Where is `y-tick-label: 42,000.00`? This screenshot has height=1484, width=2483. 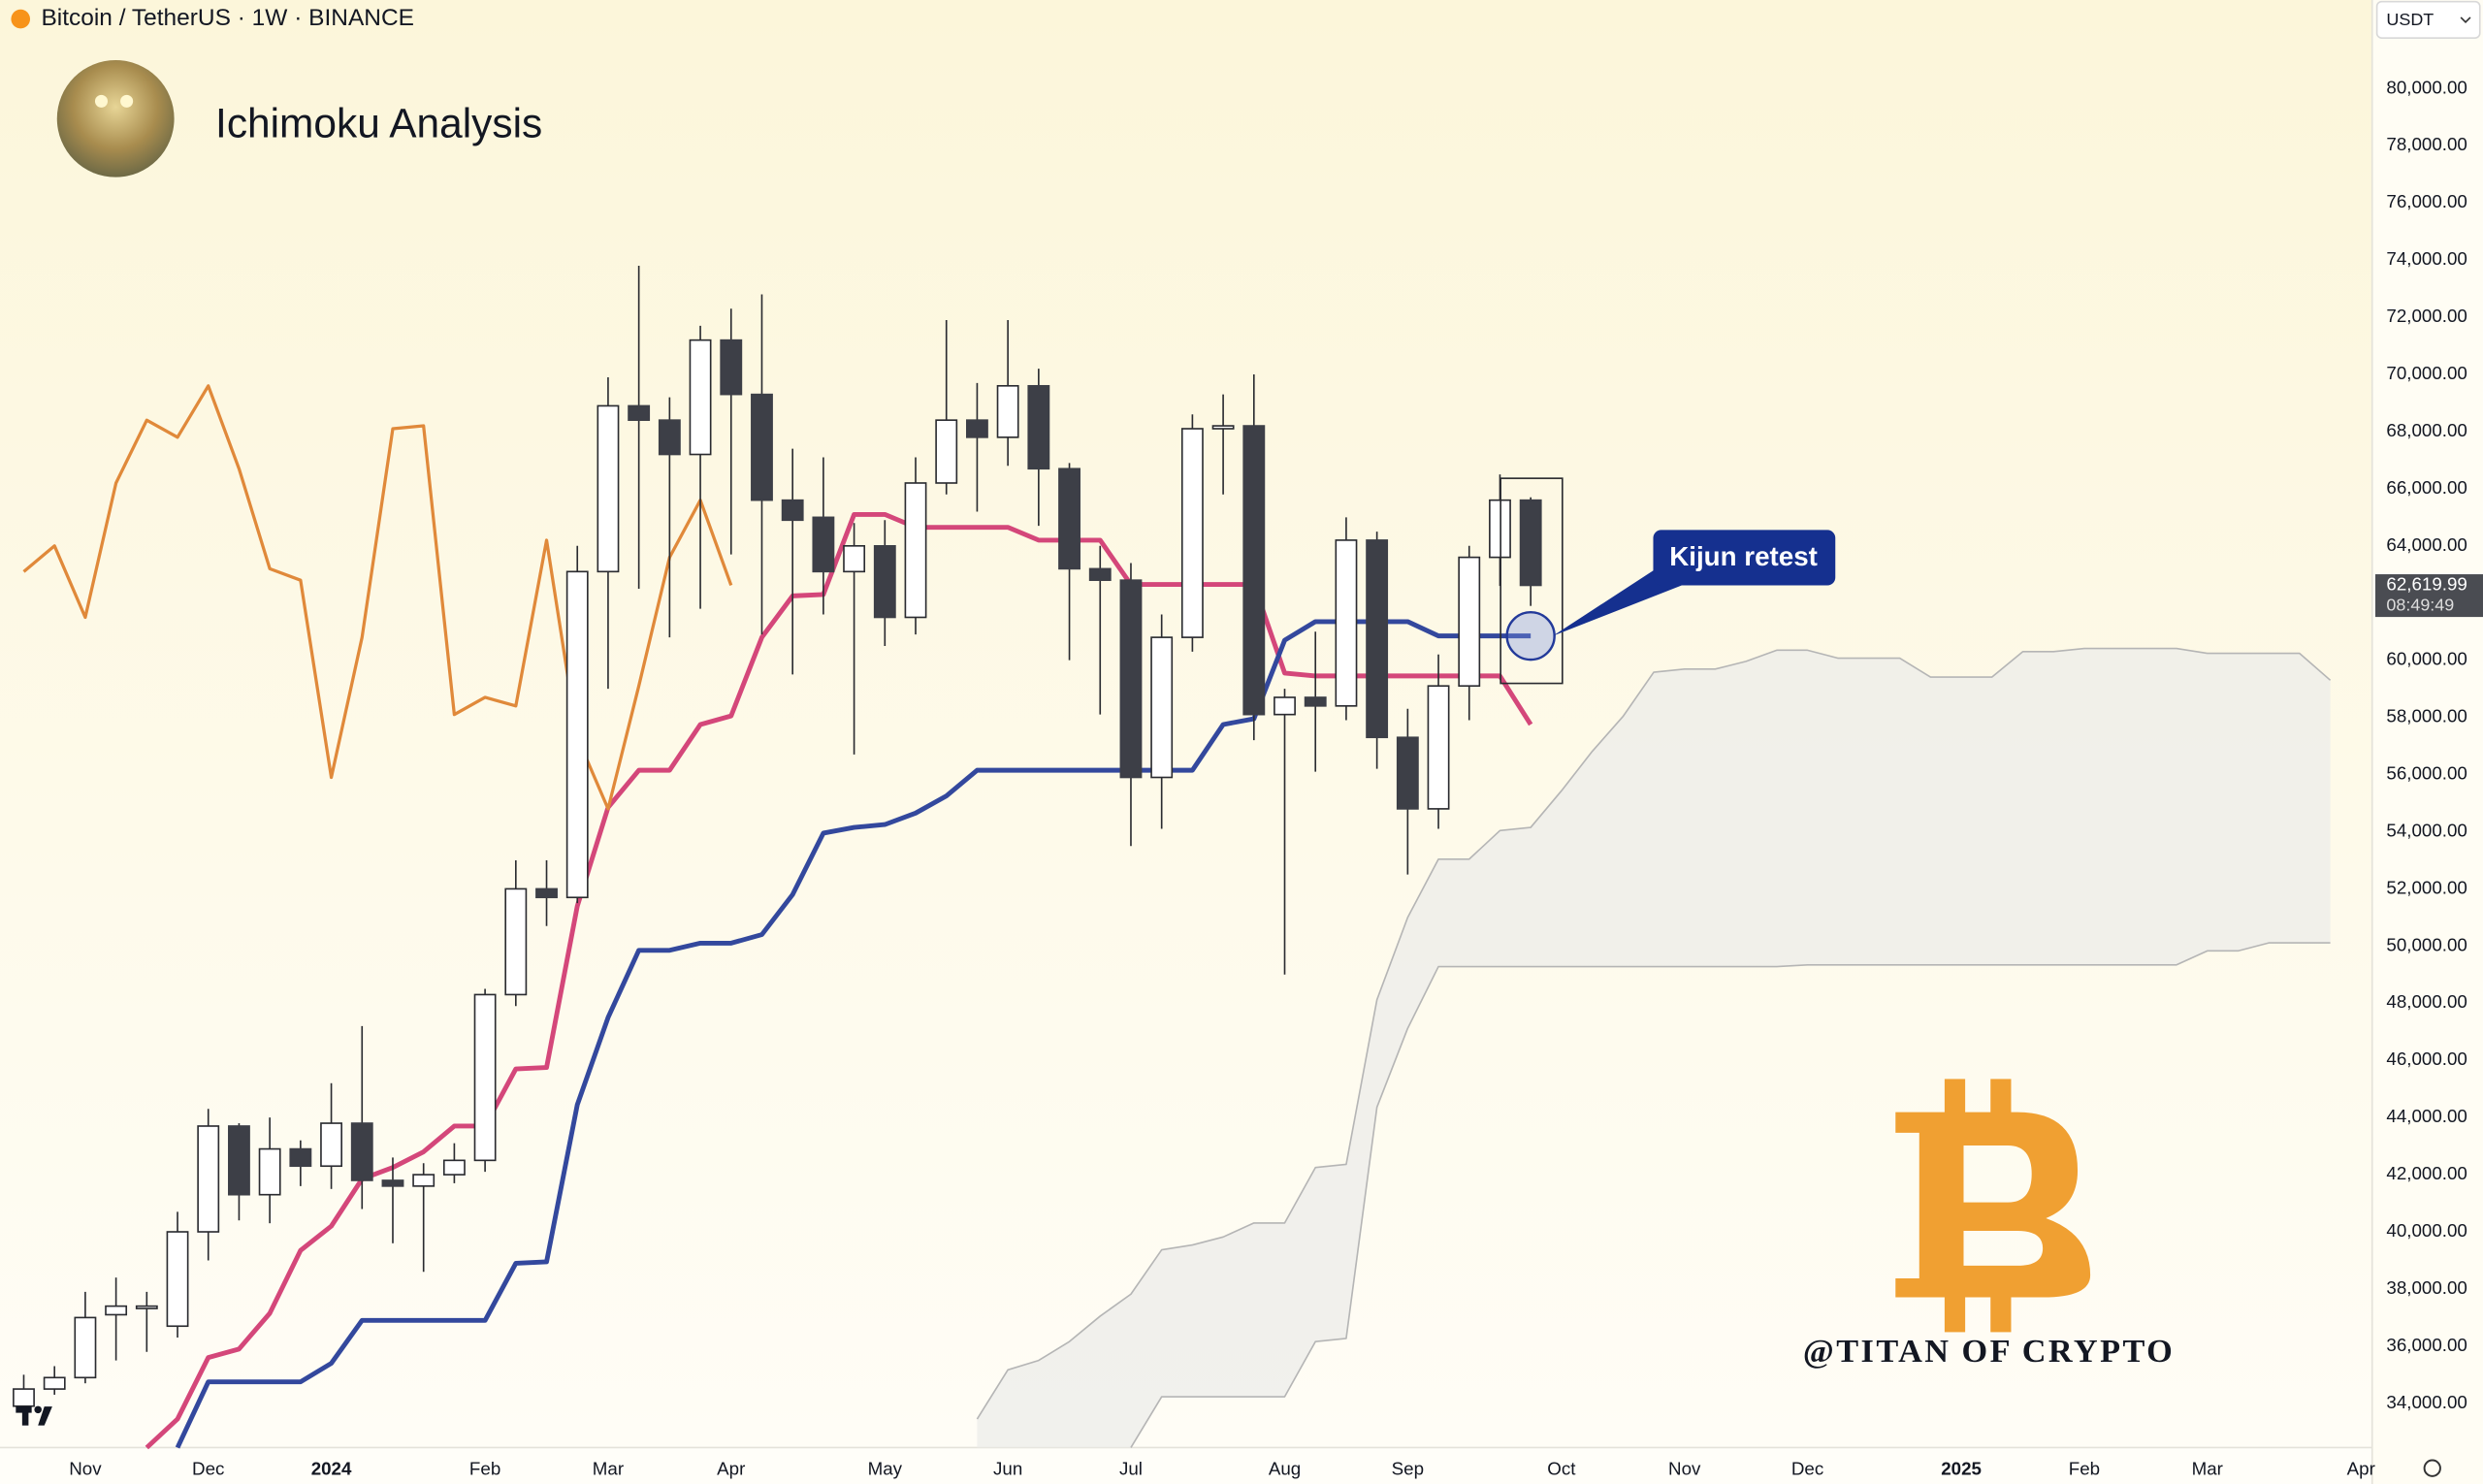
y-tick-label: 42,000.00 is located at coordinates (2427, 1173).